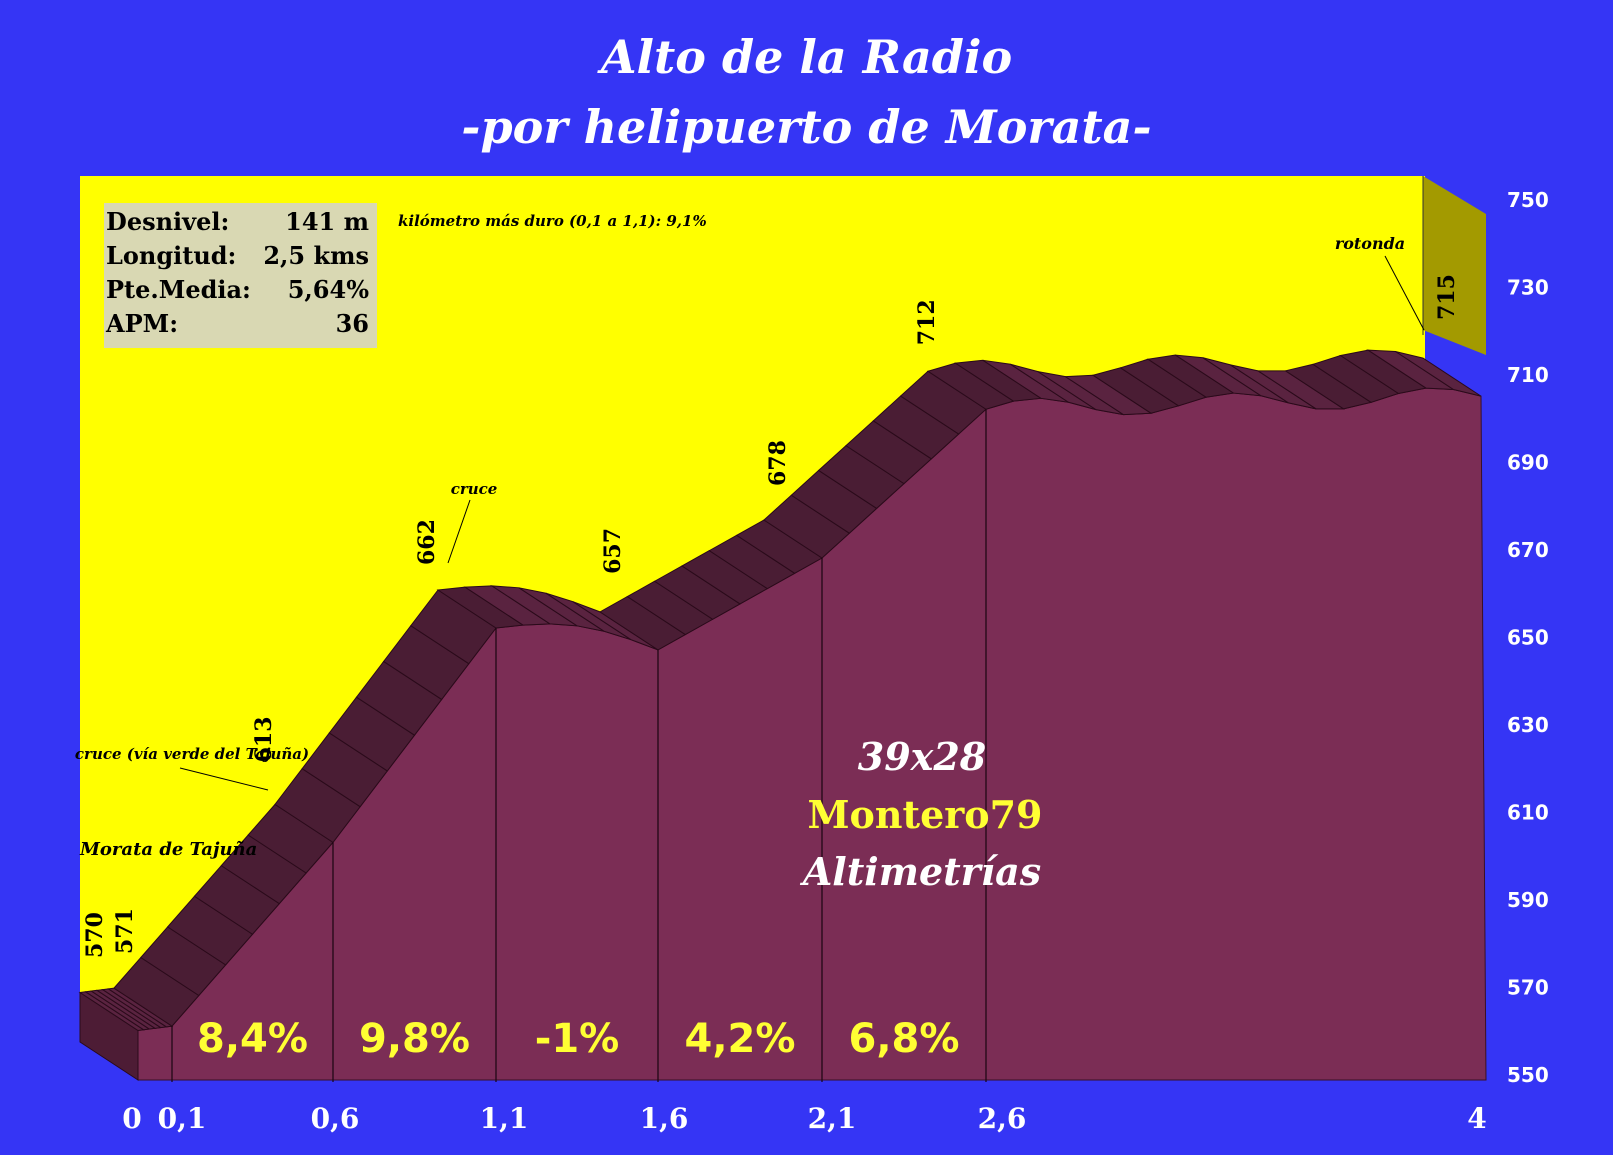 The height and width of the screenshot is (1155, 1613). What do you see at coordinates (920, 871) in the screenshot?
I see `watermark-brand: Altimetrías` at bounding box center [920, 871].